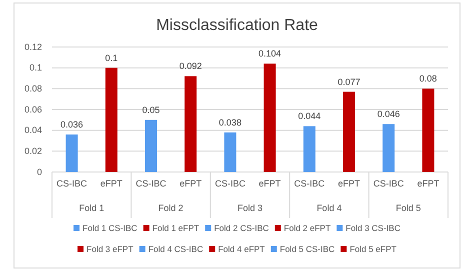  What do you see at coordinates (110, 249) in the screenshot?
I see `legend-label: Fold 3 eFPT` at bounding box center [110, 249].